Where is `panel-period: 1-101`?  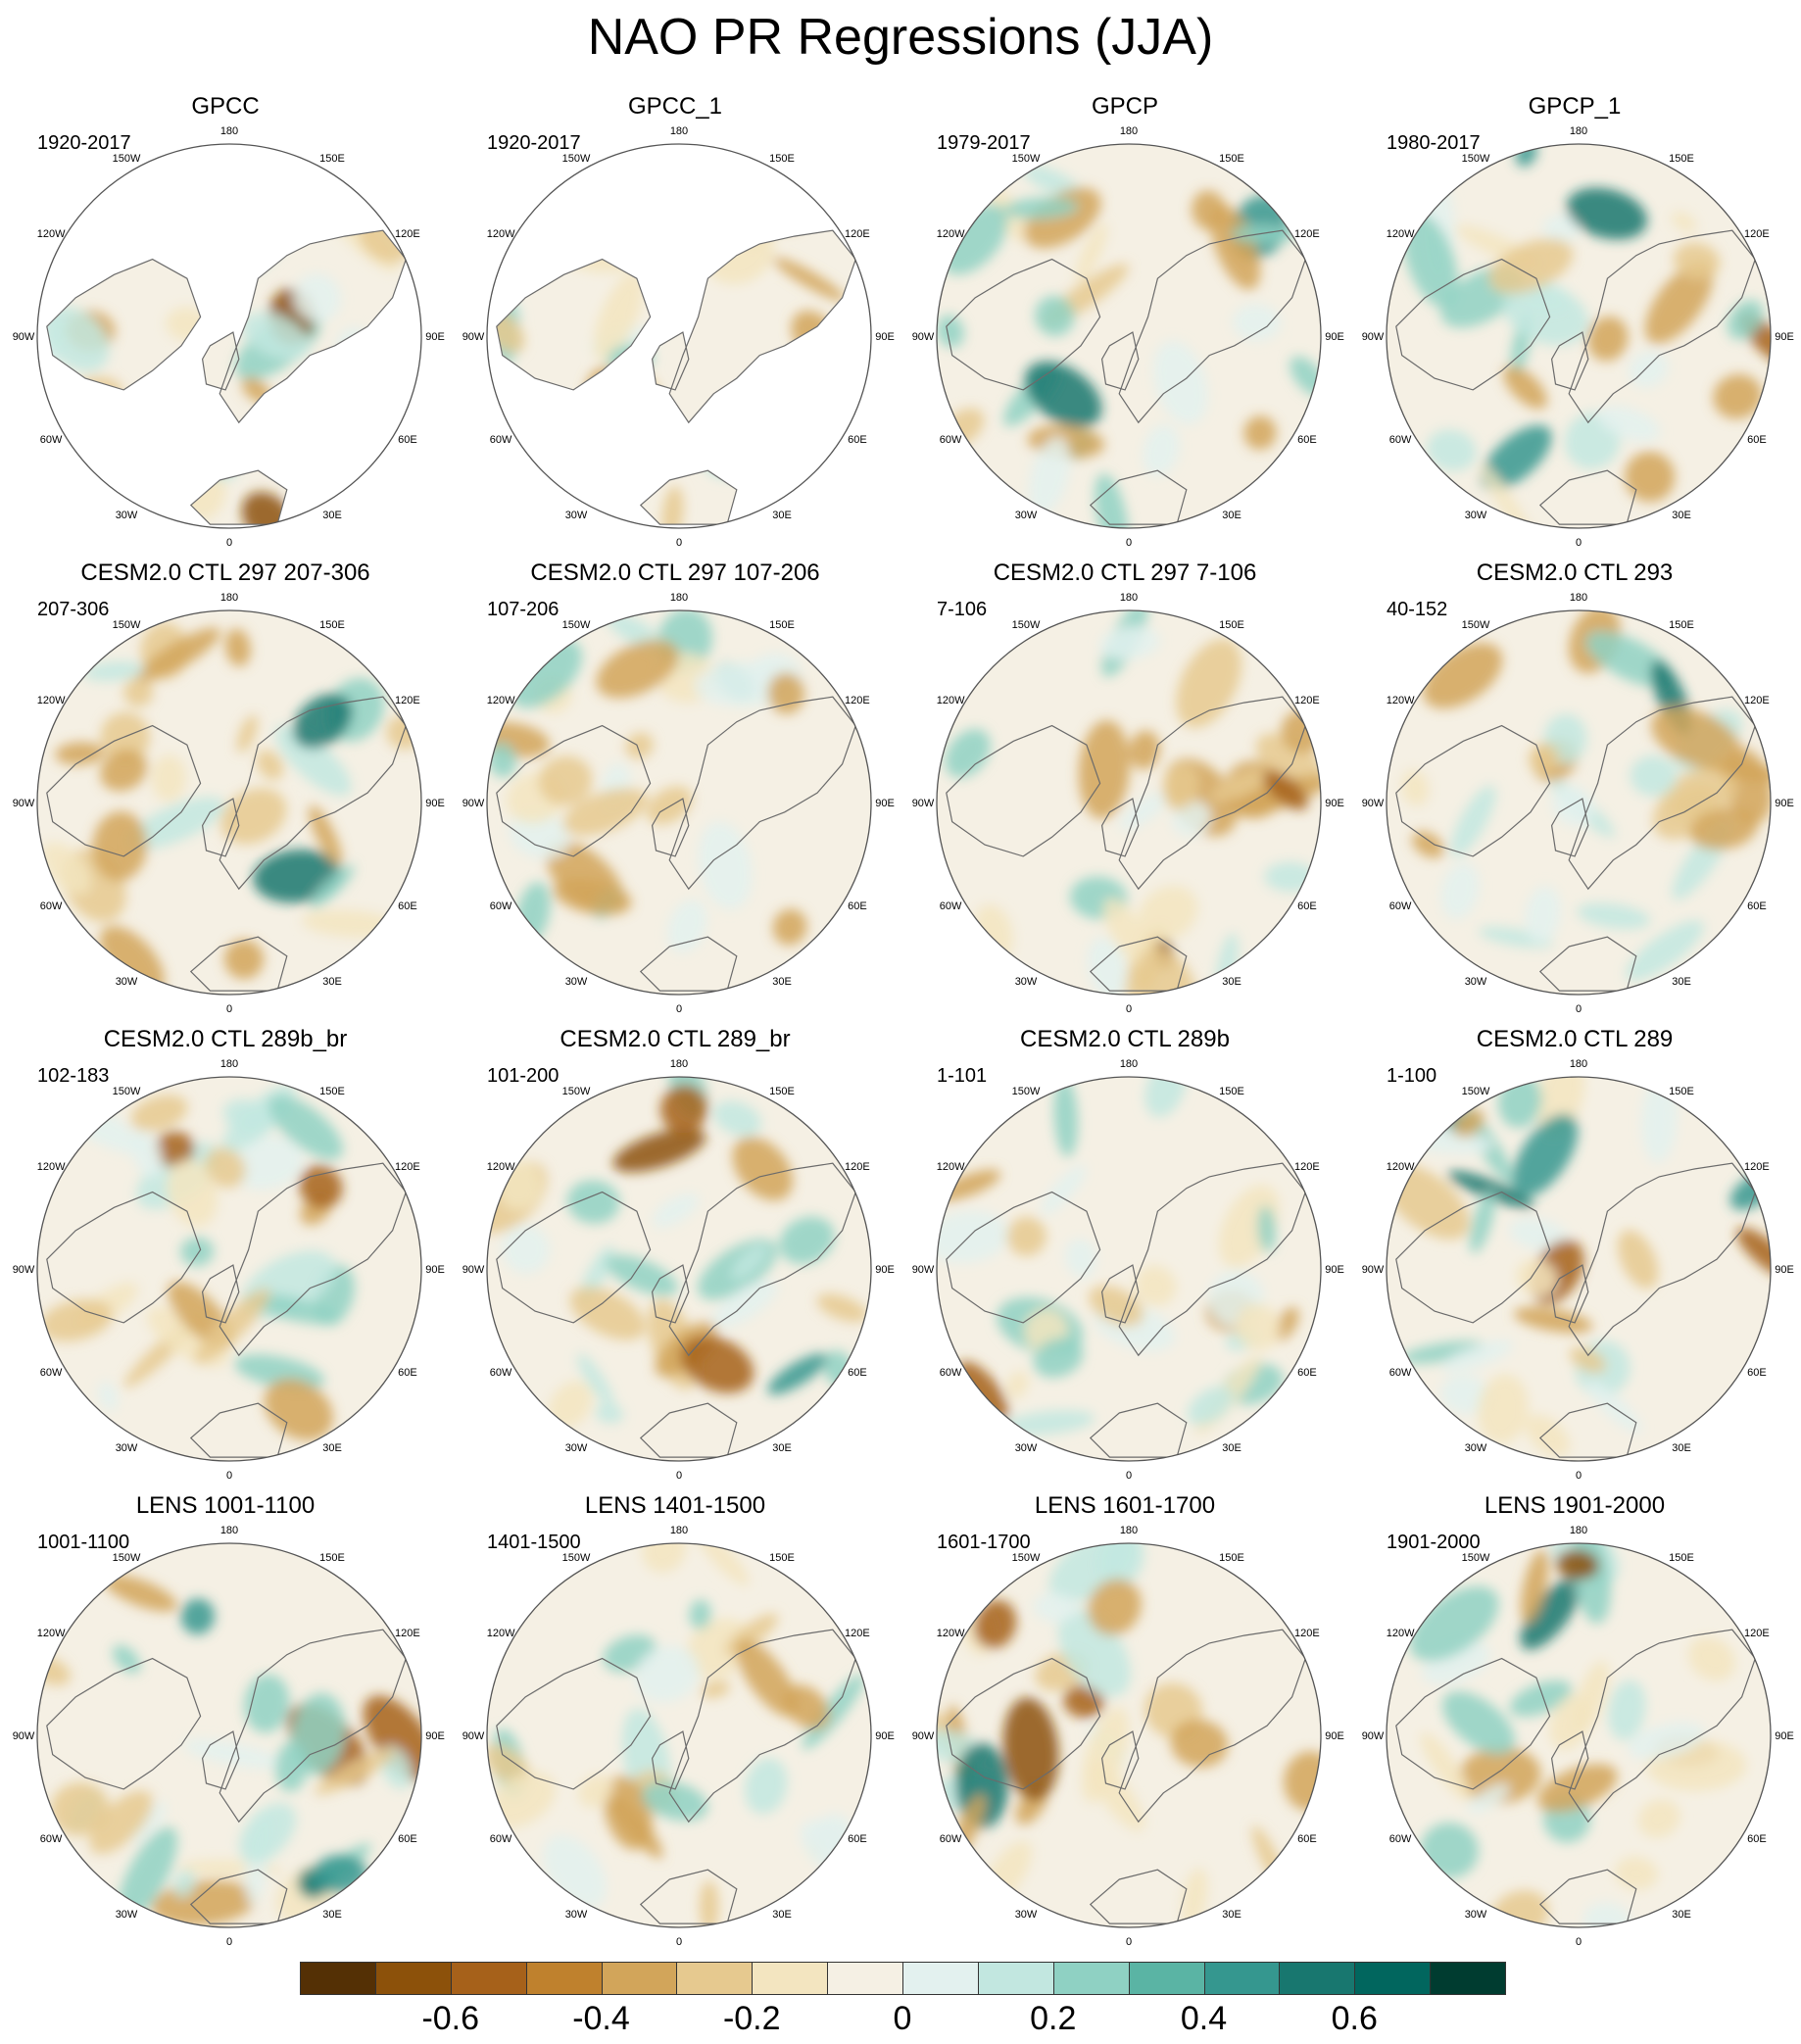
panel-period: 1-101 is located at coordinates (962, 1076).